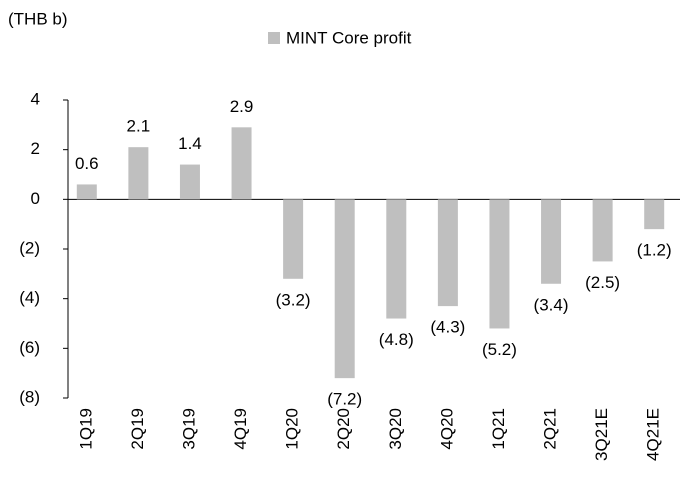 The height and width of the screenshot is (480, 688). Describe the element at coordinates (35, 98) in the screenshot. I see `y-tick-label: 4` at that location.